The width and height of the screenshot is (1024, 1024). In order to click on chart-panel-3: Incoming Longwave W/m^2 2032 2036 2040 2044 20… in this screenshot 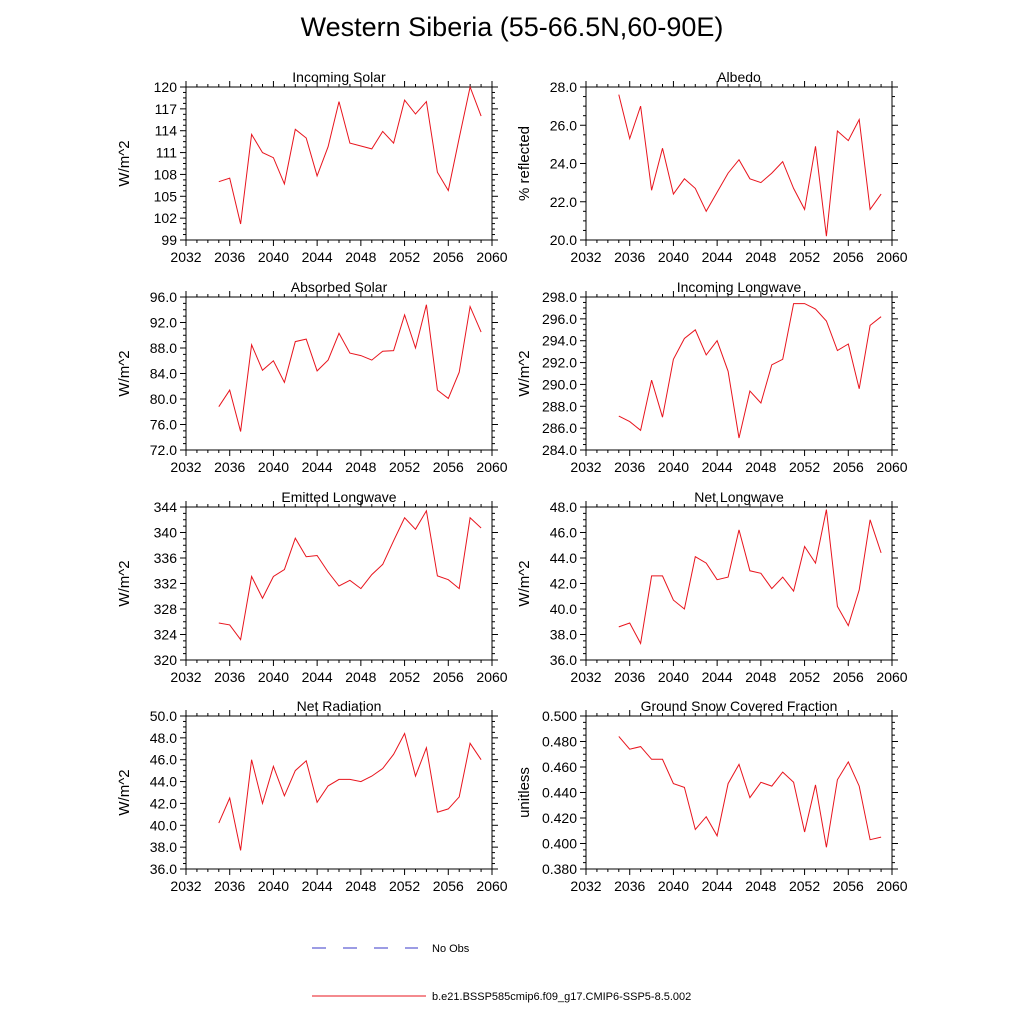, I will do `click(712, 377)`.